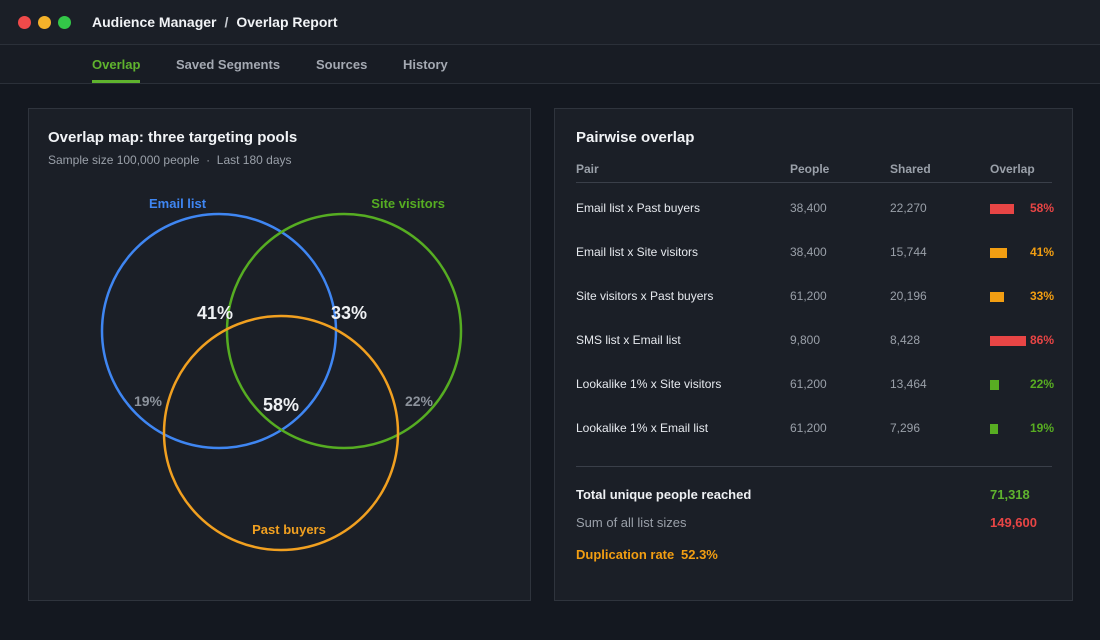  What do you see at coordinates (1010, 494) in the screenshot?
I see `total-unique-value: 71,318` at bounding box center [1010, 494].